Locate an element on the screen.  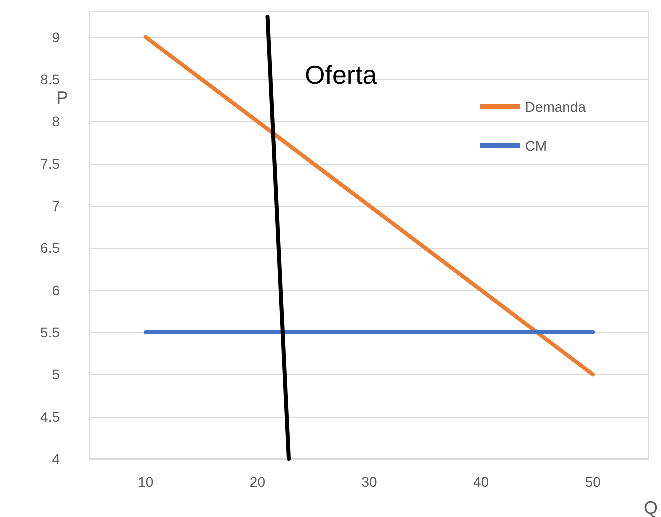
x-tick-label: 50 is located at coordinates (593, 482).